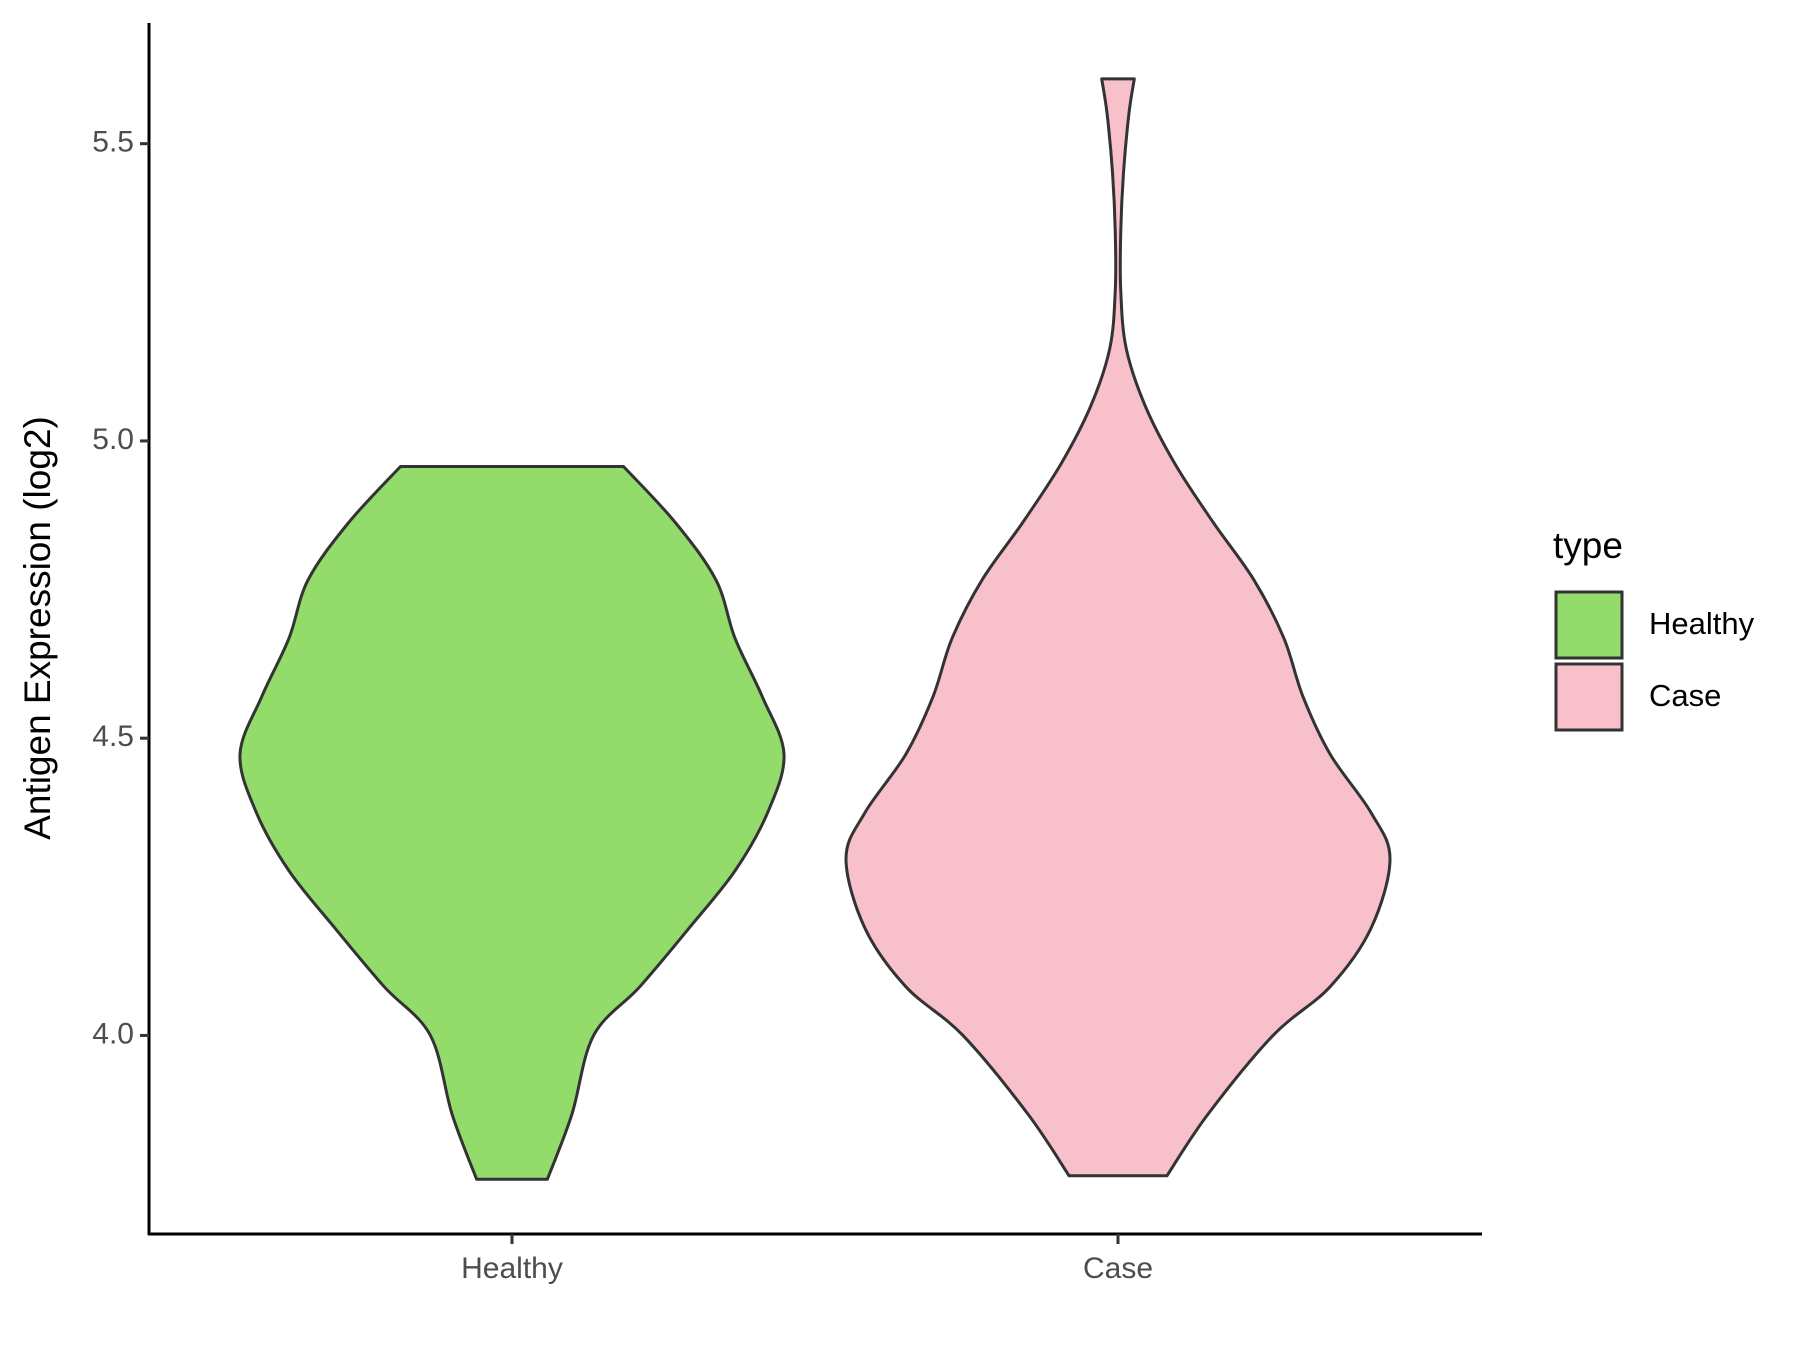  I want to click on y-tick-label: 5.5, so click(113, 142).